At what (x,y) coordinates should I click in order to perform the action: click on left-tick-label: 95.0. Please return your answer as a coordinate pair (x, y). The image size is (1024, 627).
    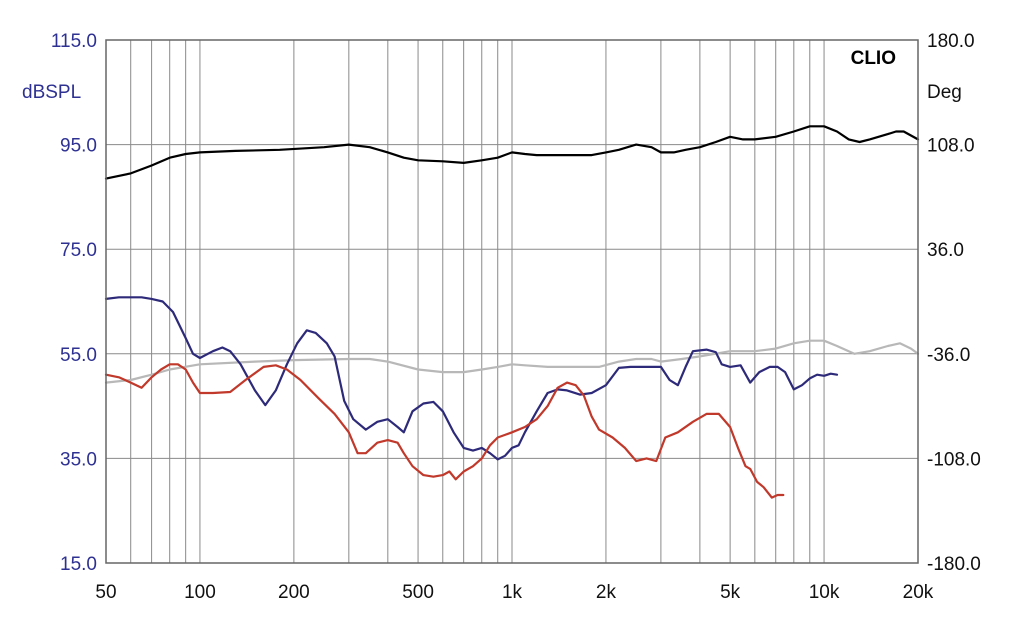
    Looking at the image, I should click on (78, 146).